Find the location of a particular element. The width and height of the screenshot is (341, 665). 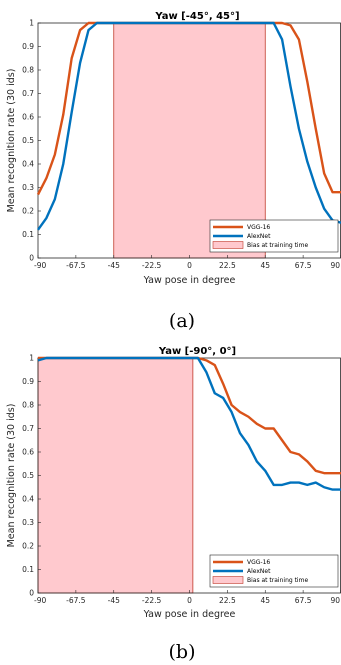

figure-caption: (a) is located at coordinates (182, 321).